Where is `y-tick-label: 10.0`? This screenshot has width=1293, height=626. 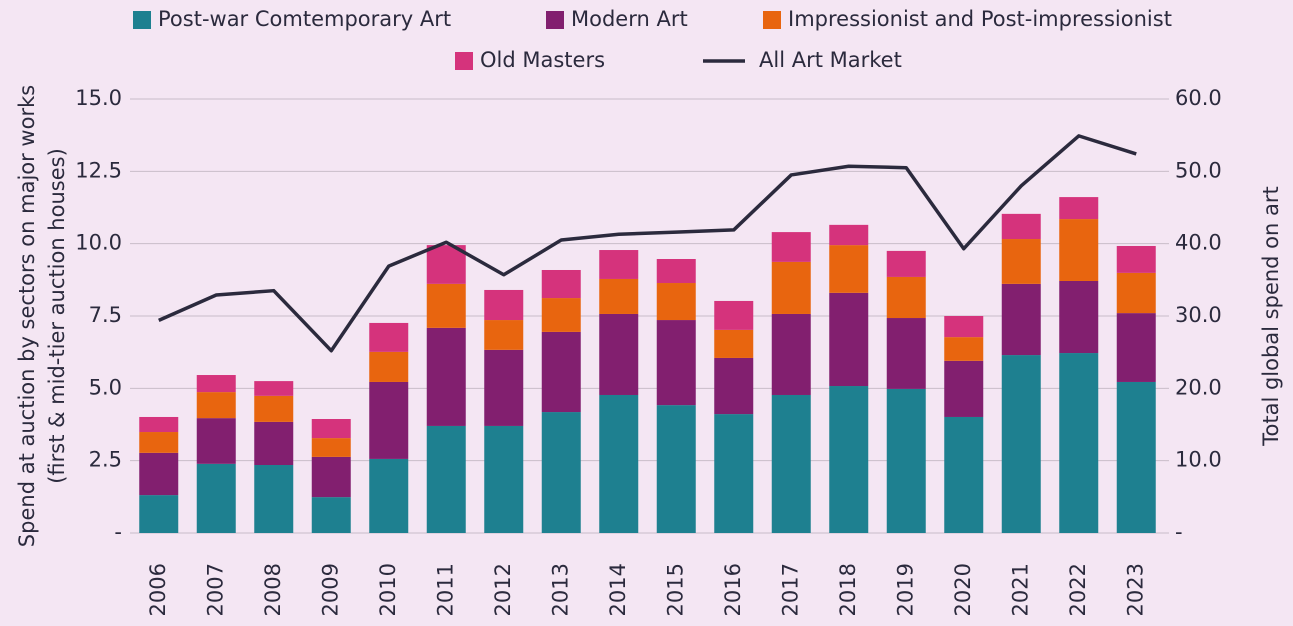 y-tick-label: 10.0 is located at coordinates (98, 243).